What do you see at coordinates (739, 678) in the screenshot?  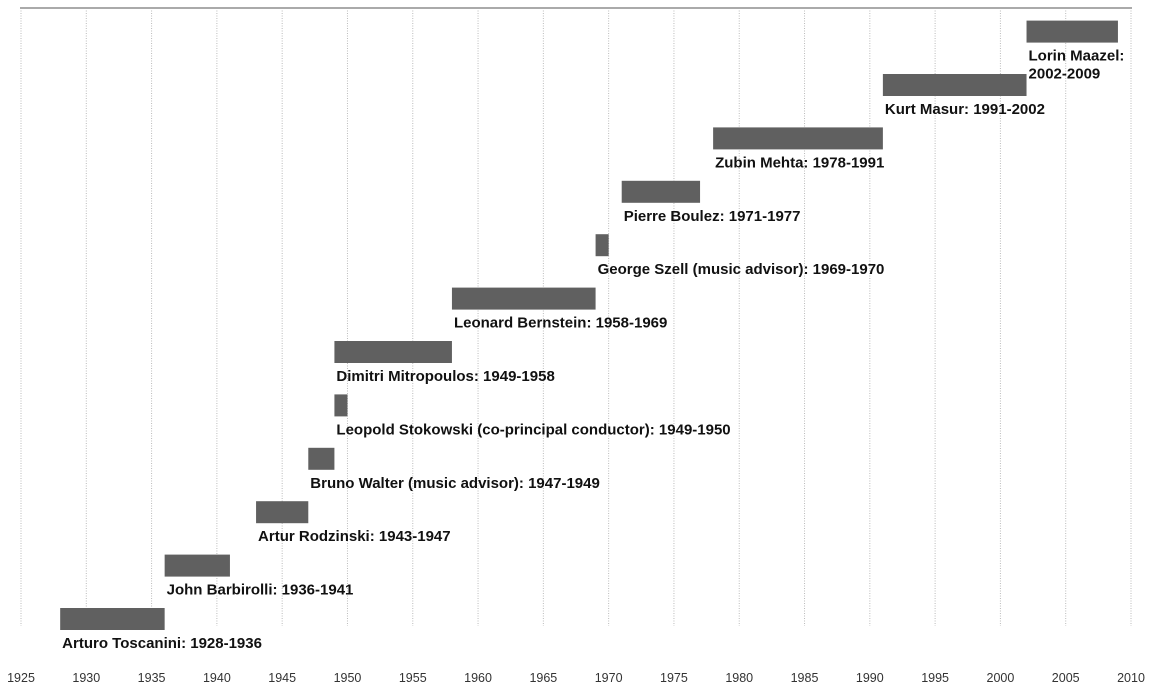 I see `x-tick-label: 1980` at bounding box center [739, 678].